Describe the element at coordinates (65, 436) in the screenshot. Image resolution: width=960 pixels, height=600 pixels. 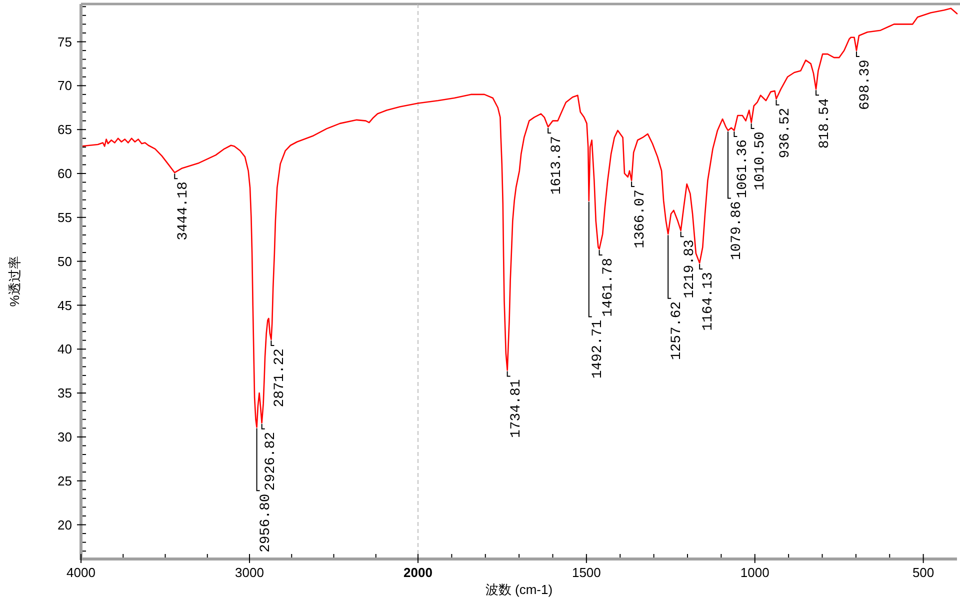
I see `y-tick-label: 30` at that location.